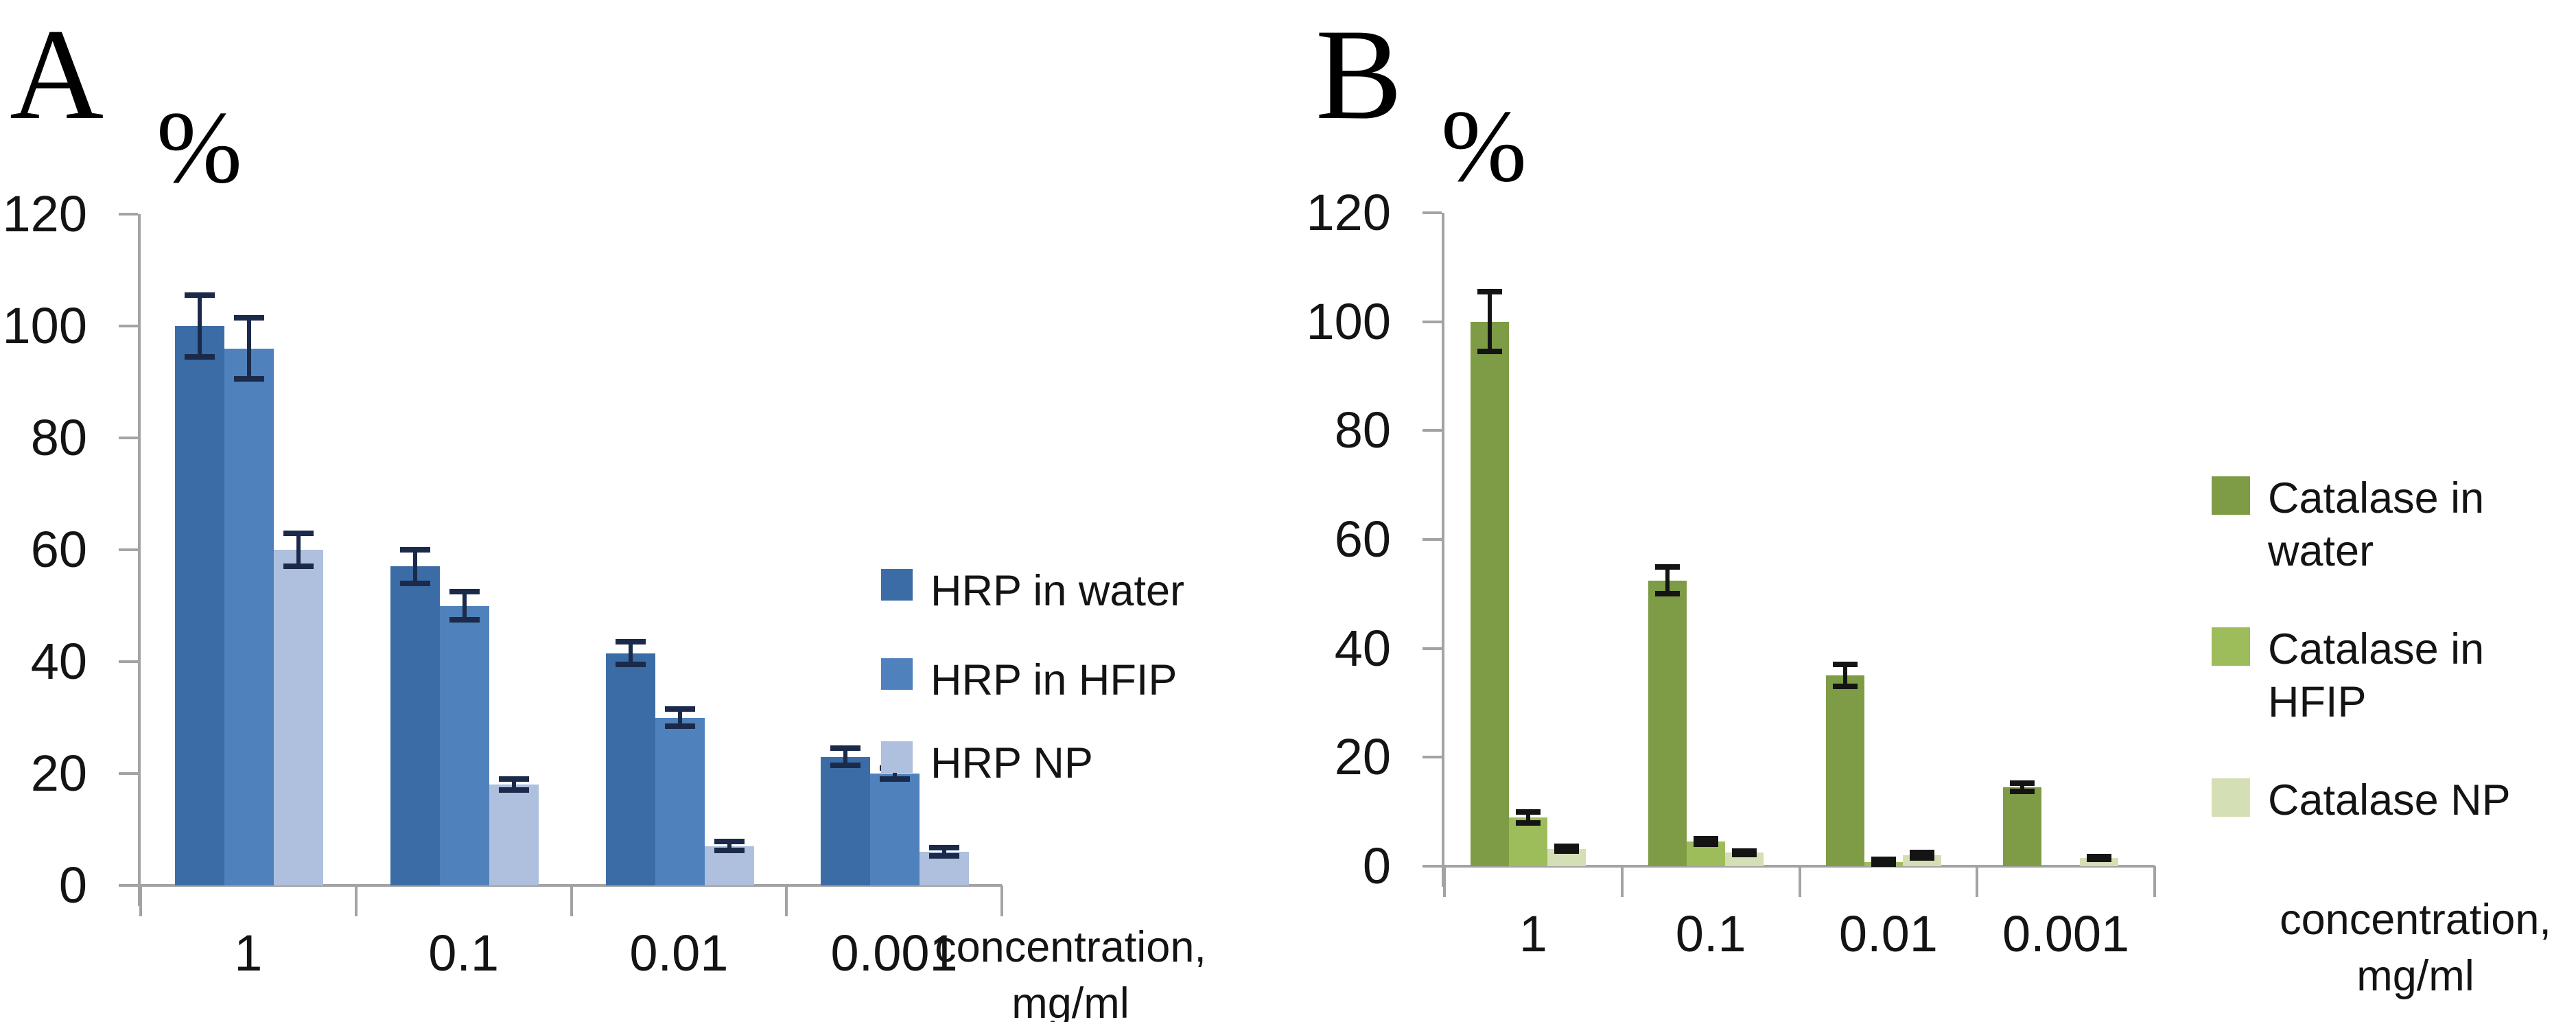 Image resolution: width=2576 pixels, height=1022 pixels. Describe the element at coordinates (1359, 75) in the screenshot. I see `panel-label: B` at that location.